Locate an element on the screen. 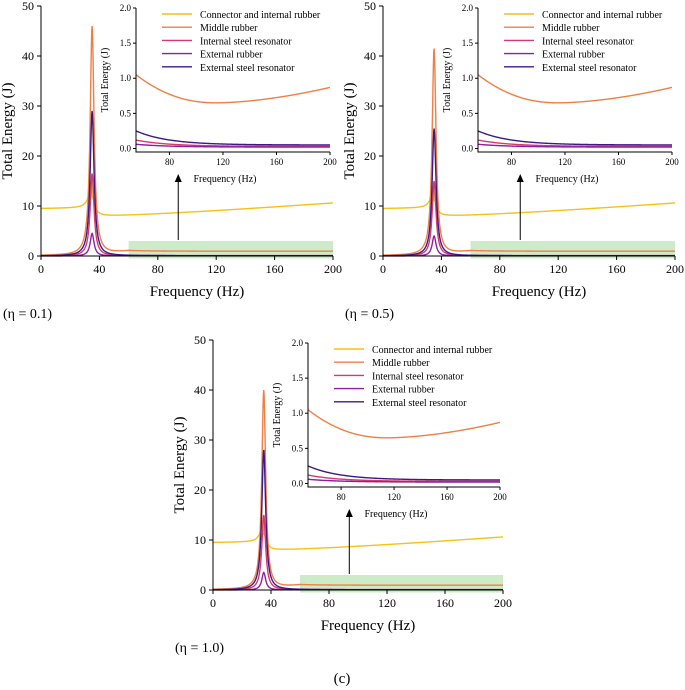 The height and width of the screenshot is (690, 685). inset-background is located at coordinates (575, 80).